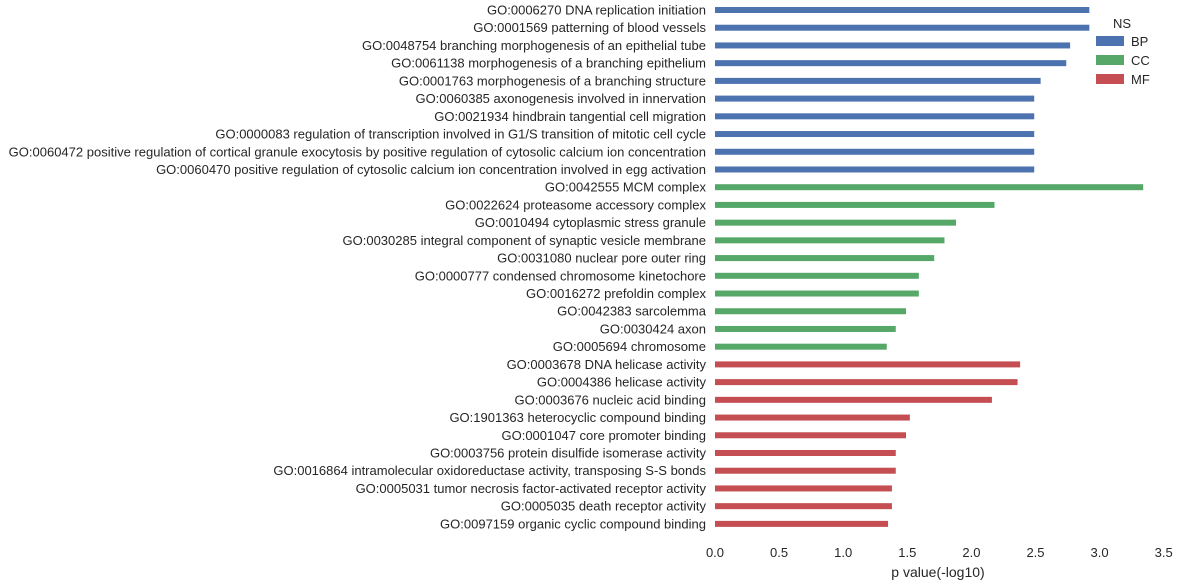 The height and width of the screenshot is (587, 1178). What do you see at coordinates (937, 572) in the screenshot?
I see `x-axis-label: p value(-log10)` at bounding box center [937, 572].